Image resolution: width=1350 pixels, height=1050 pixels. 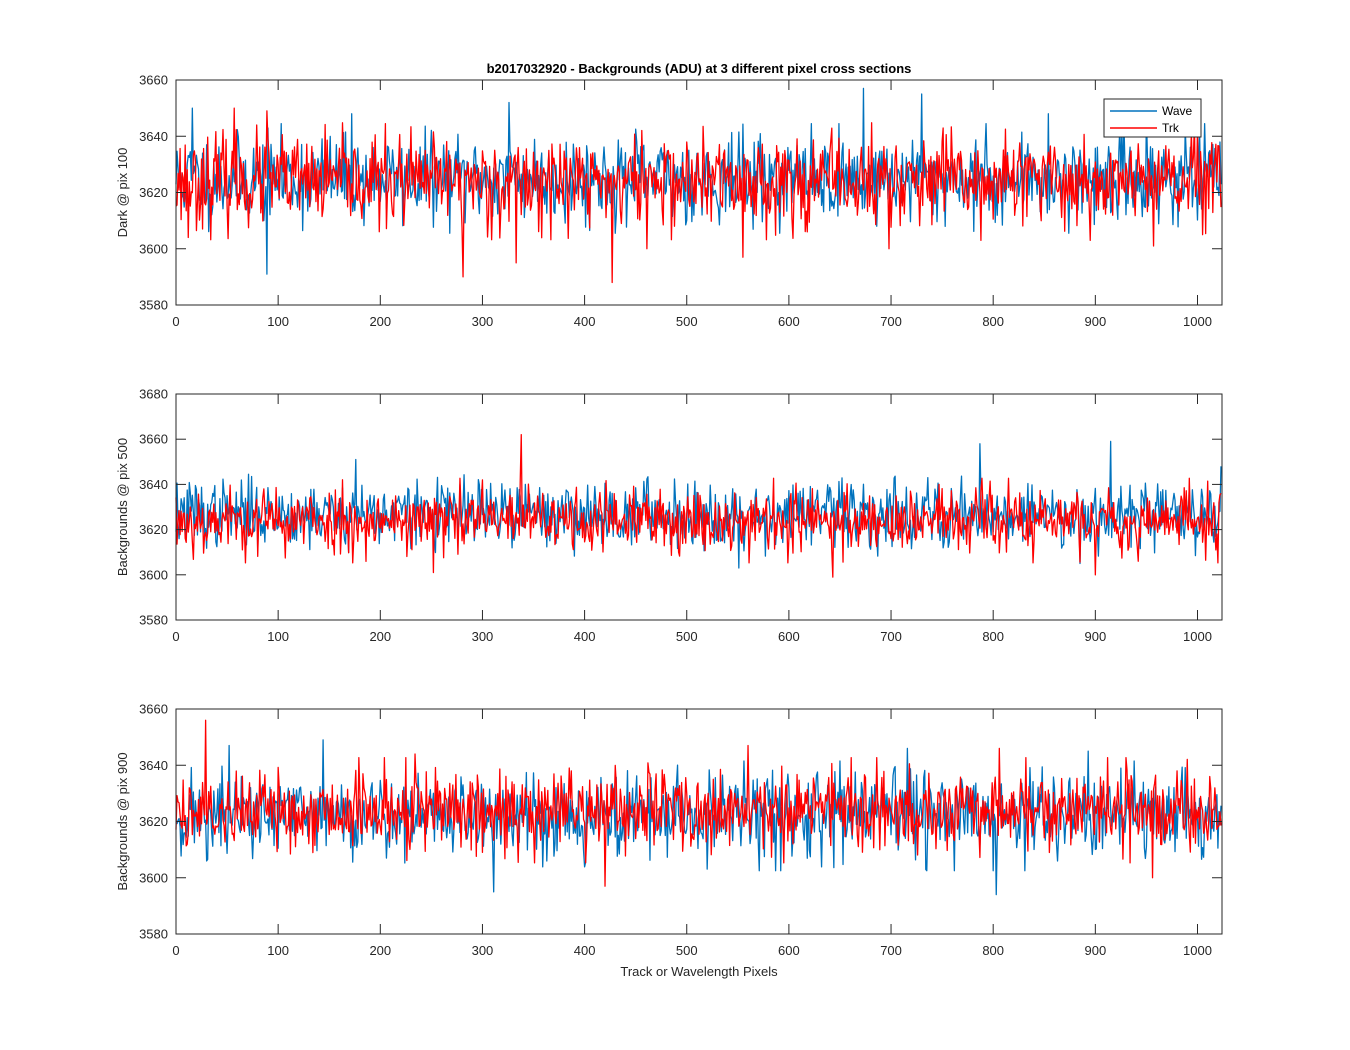 I want to click on legend-label-trk: Trk, so click(x=1171, y=128).